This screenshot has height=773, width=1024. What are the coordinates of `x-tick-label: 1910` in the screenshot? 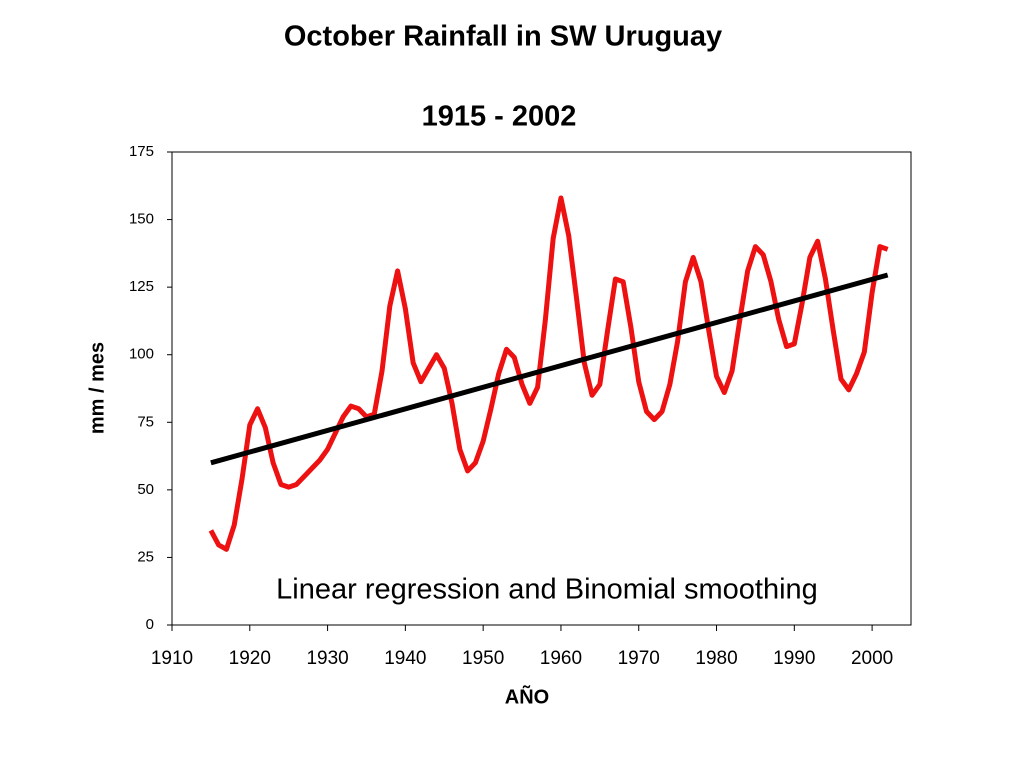 It's located at (172, 658).